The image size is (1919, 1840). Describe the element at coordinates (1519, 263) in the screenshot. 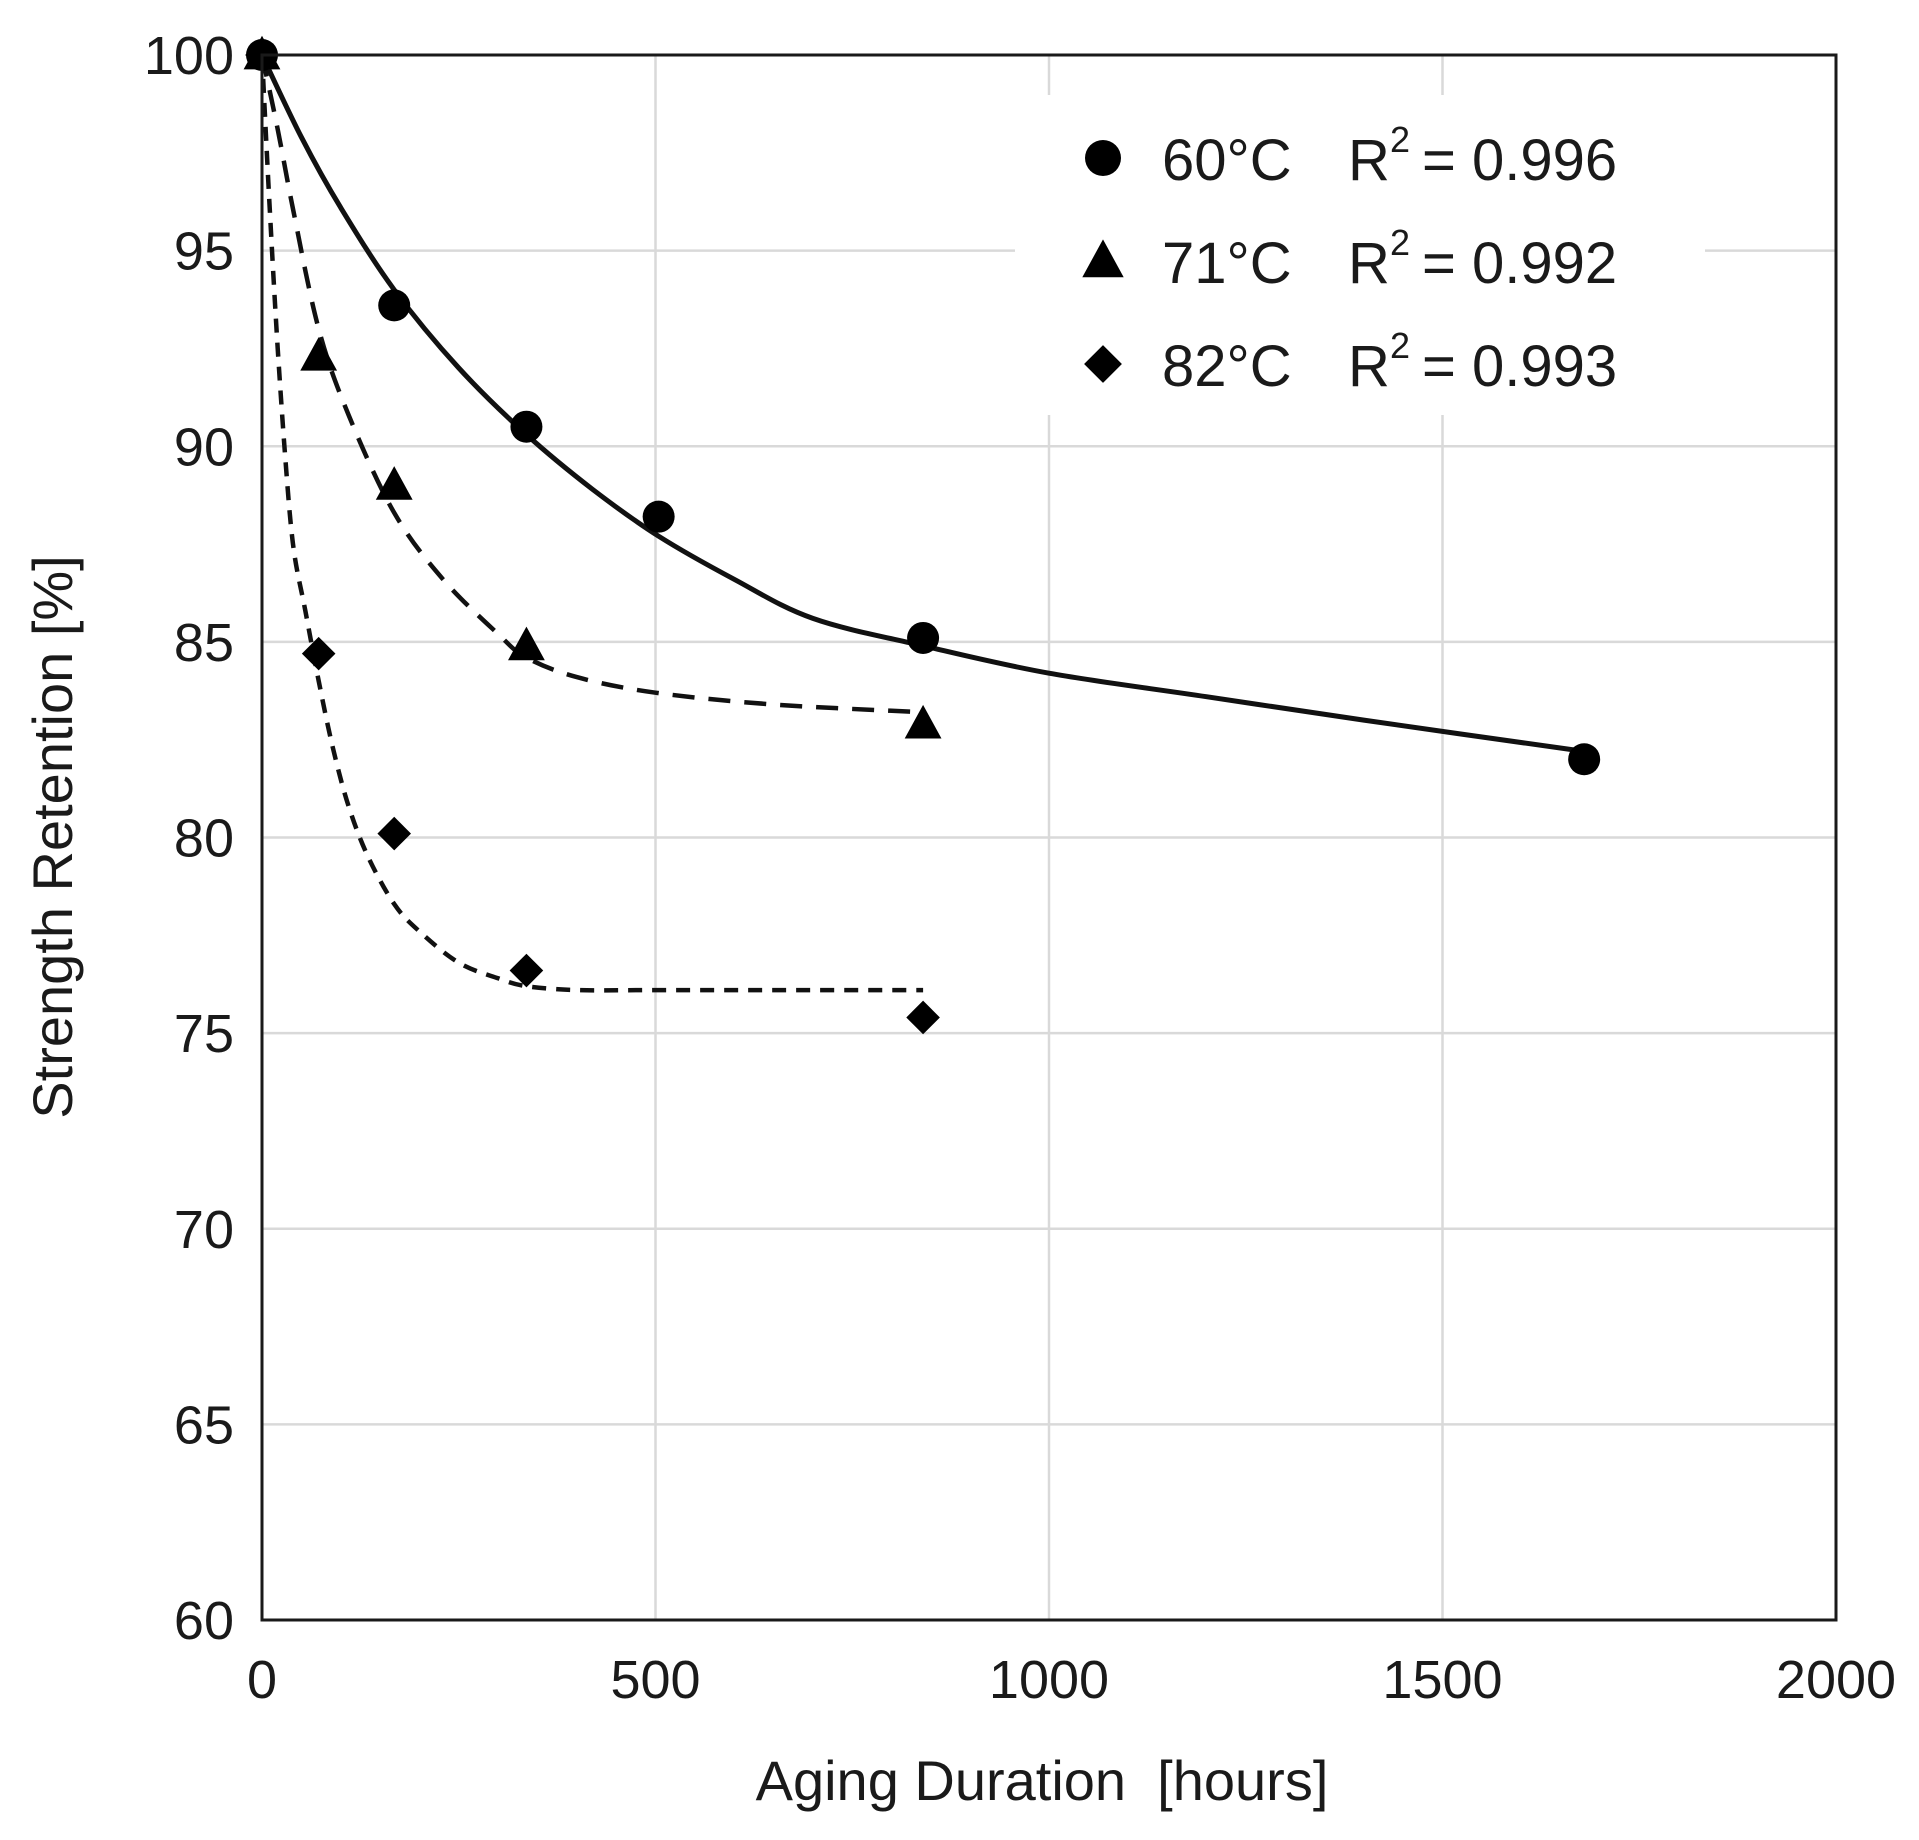

I see `legend-r2-value: = 0.992` at that location.